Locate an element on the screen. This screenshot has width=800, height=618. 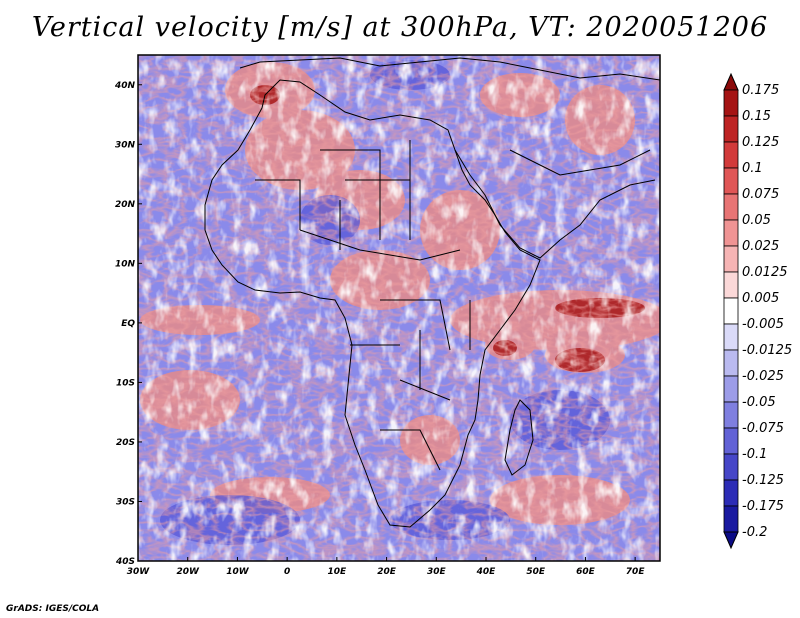
latitude-axis: 40N 30N 20N 10N EQ 10S 20S 30S 40S is located at coordinates (128, 324).